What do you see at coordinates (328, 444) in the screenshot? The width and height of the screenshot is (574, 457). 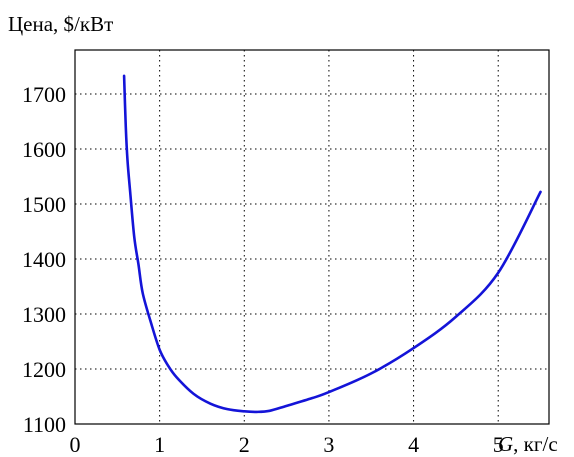 I see `x-tick-label: 3` at bounding box center [328, 444].